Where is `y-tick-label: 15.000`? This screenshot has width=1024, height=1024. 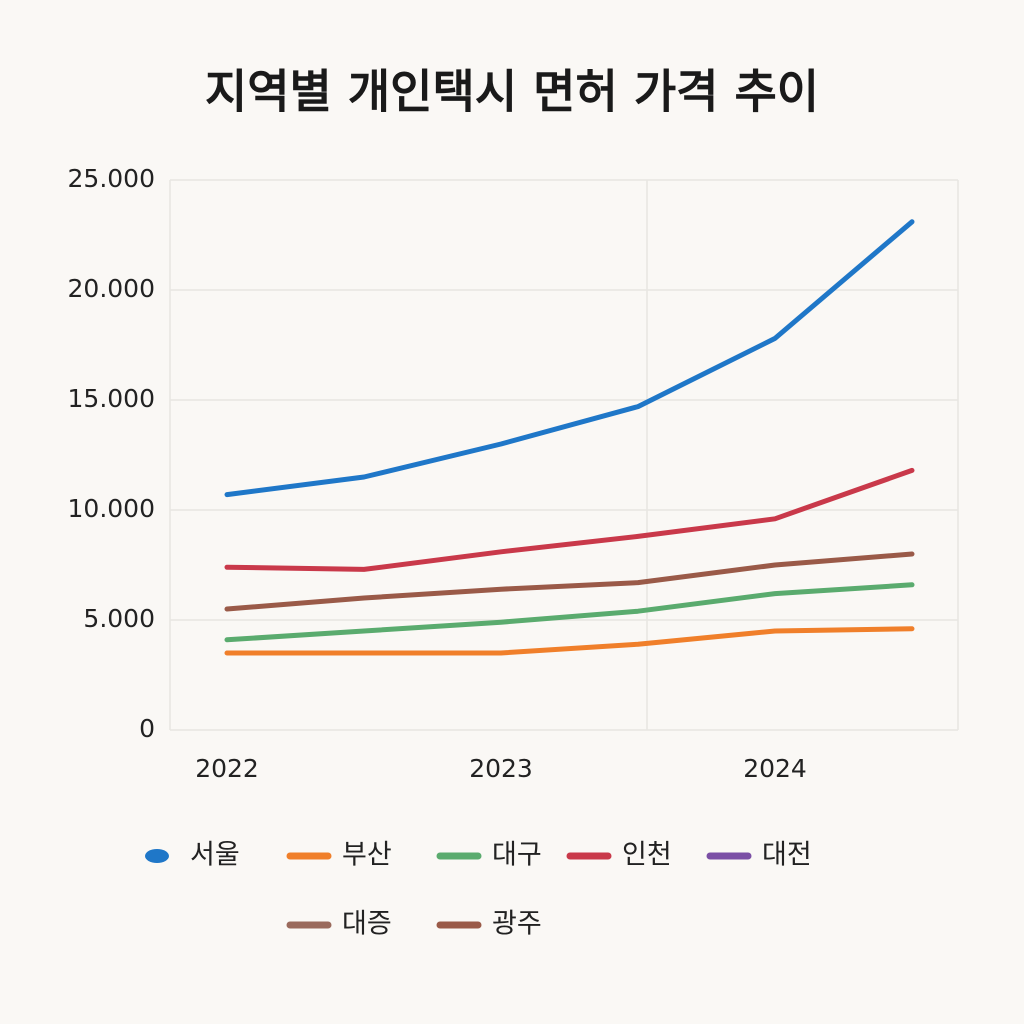 y-tick-label: 15.000 is located at coordinates (111, 398).